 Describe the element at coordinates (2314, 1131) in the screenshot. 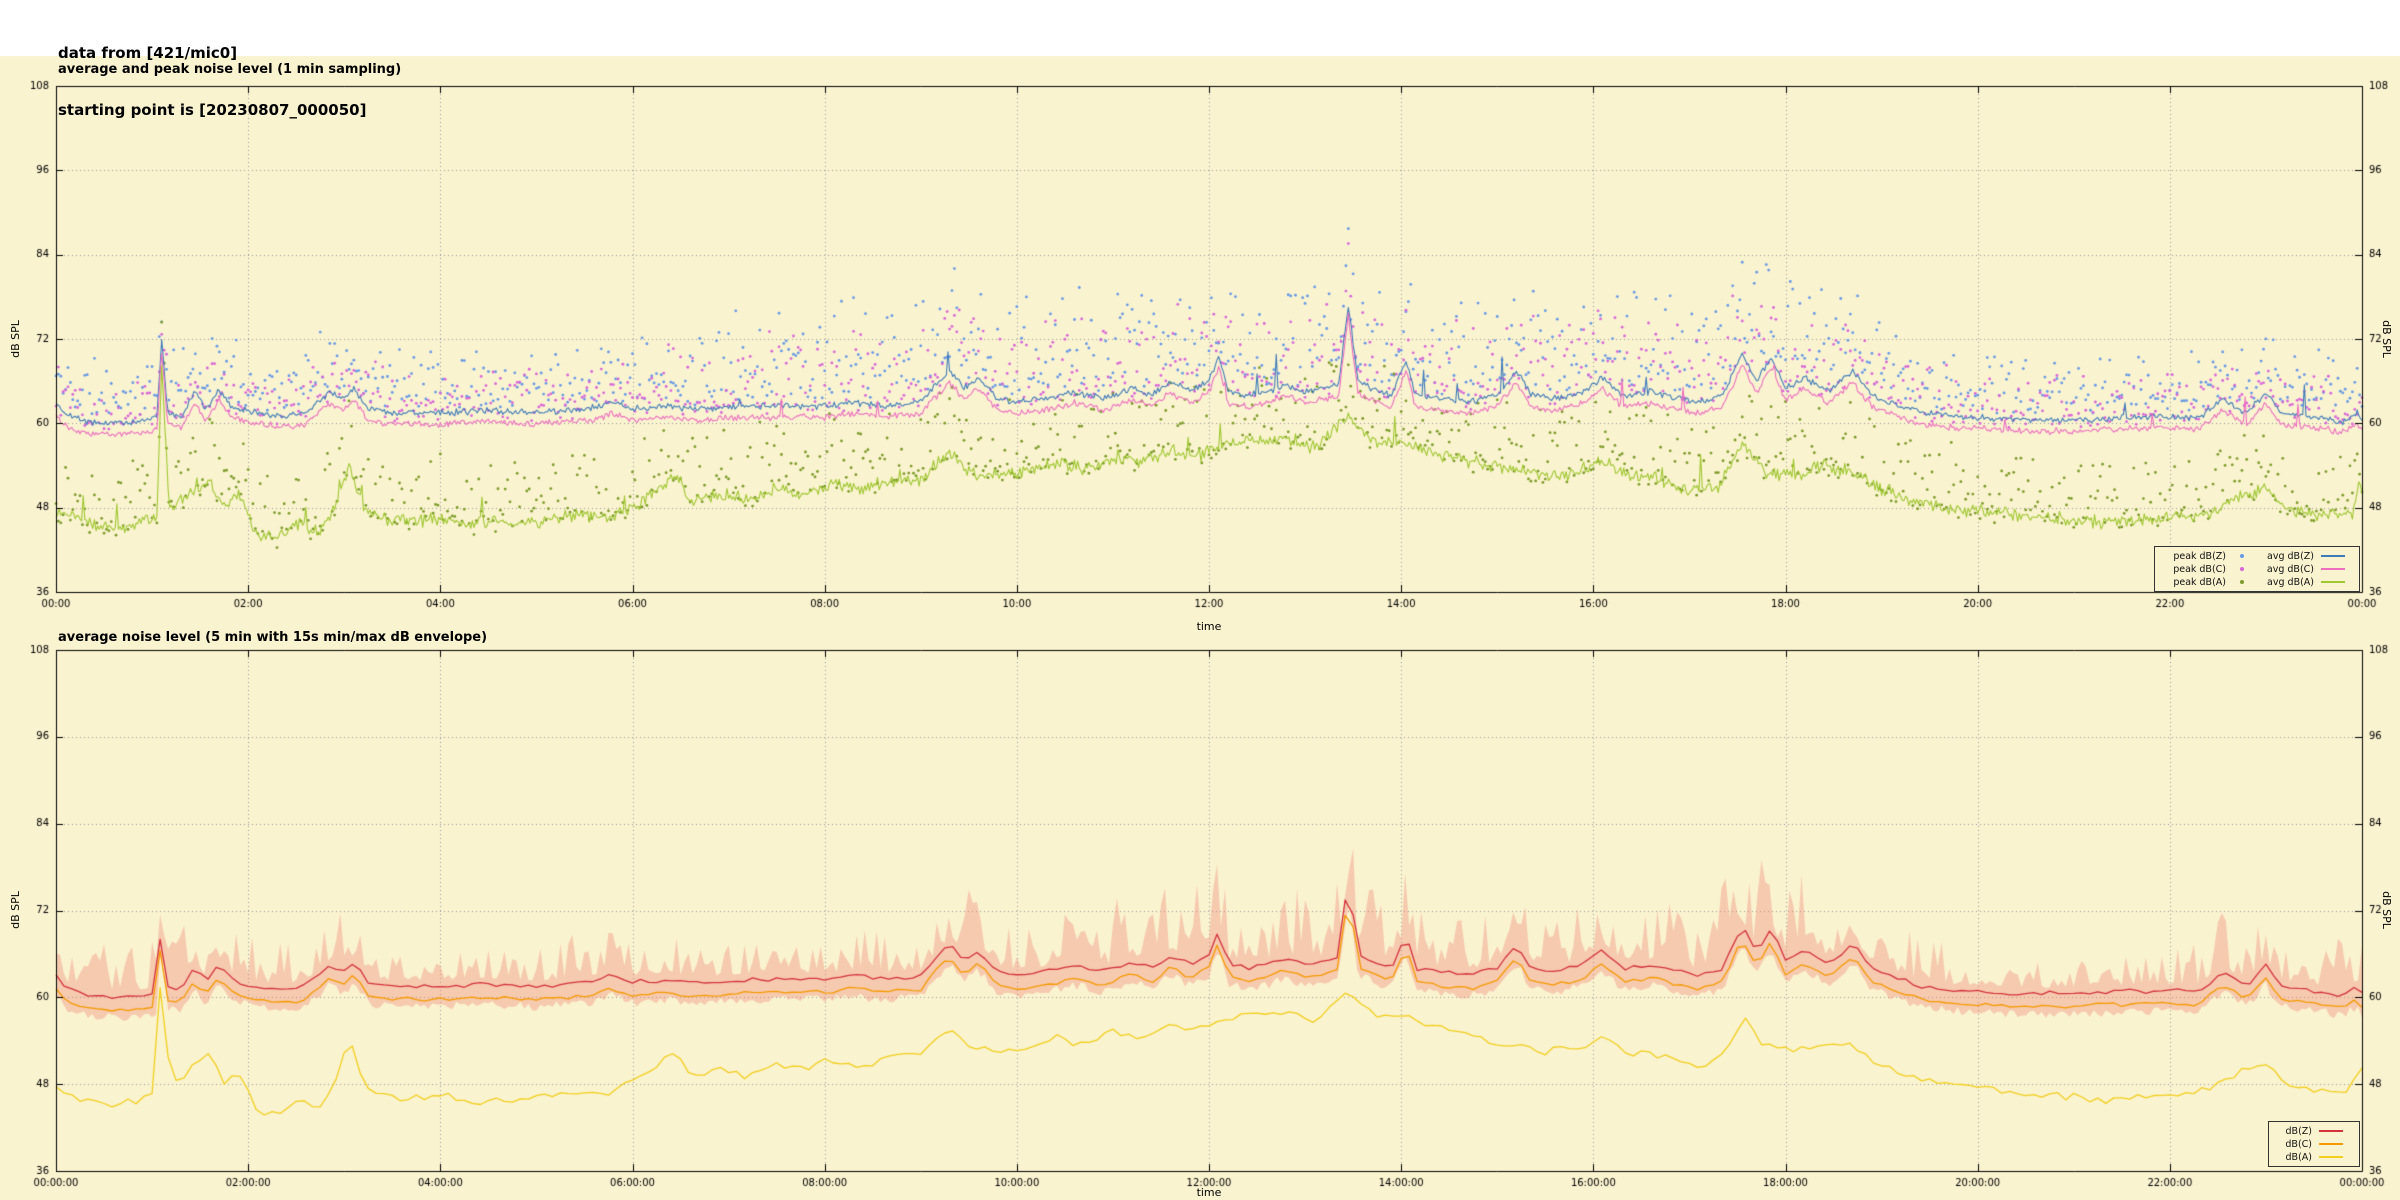

I see `legend-row: dB(Z)` at that location.